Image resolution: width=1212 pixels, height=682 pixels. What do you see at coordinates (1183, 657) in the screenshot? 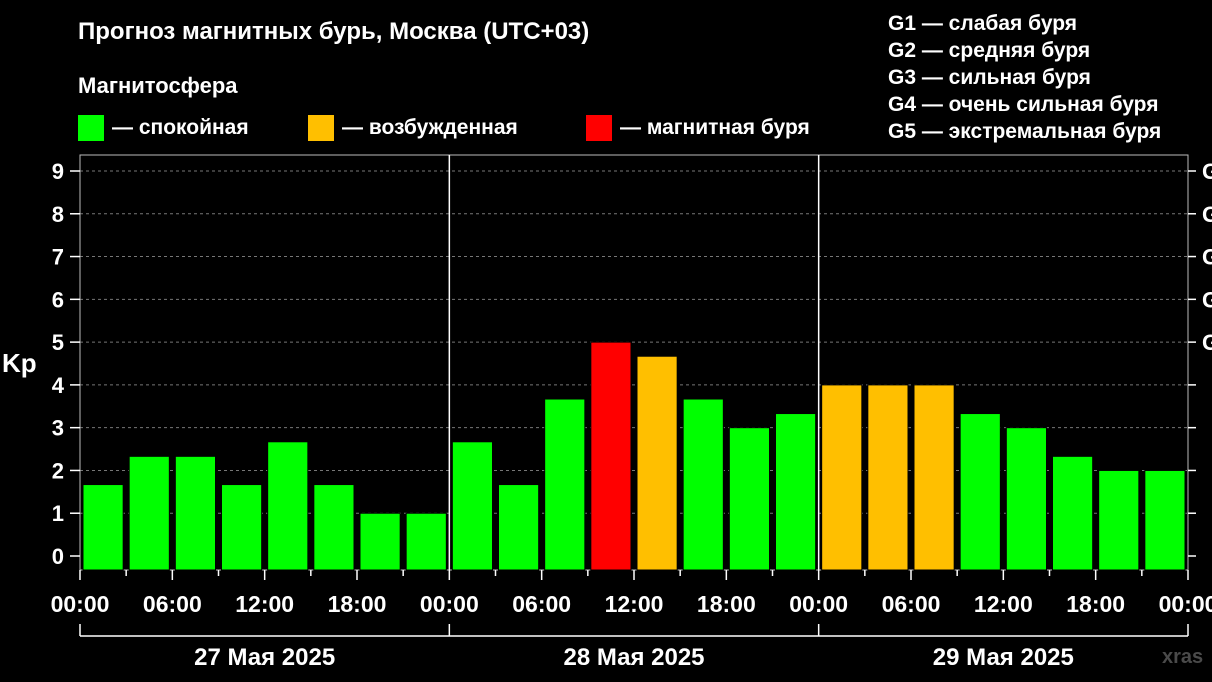
I see `watermark: xras` at bounding box center [1183, 657].